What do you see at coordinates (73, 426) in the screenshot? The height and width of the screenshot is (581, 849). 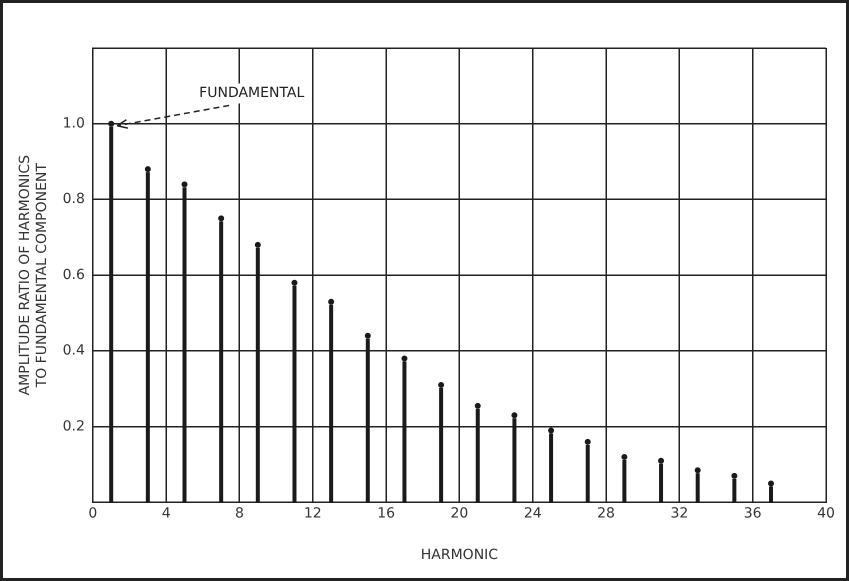 I see `y-tick-label: 0.2` at bounding box center [73, 426].